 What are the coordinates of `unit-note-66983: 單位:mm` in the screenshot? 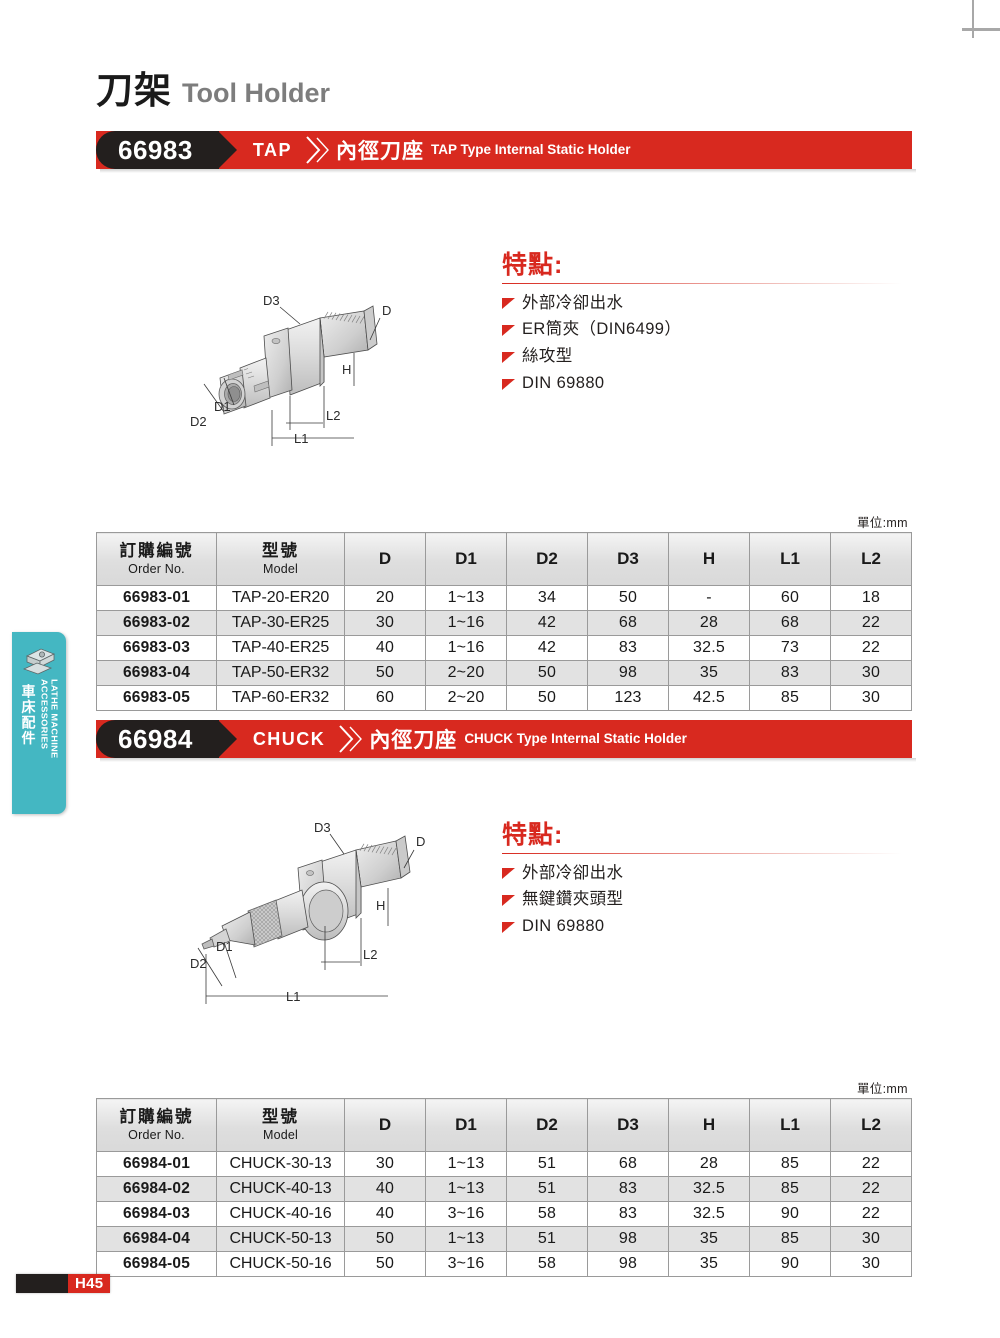 It's located at (882, 523).